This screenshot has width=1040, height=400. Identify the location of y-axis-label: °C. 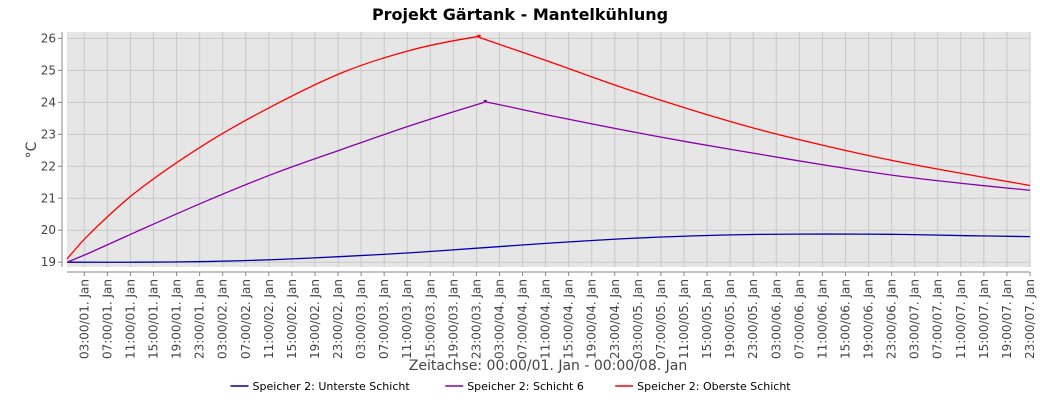
(32, 149).